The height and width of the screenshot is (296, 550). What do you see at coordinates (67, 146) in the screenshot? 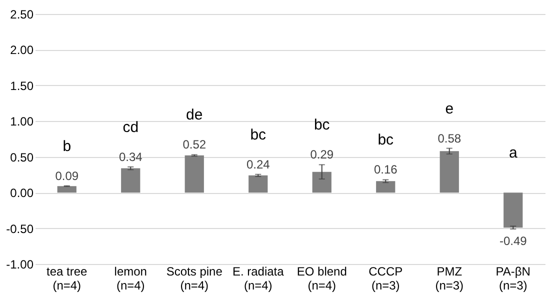
I see `annotation: b` at bounding box center [67, 146].